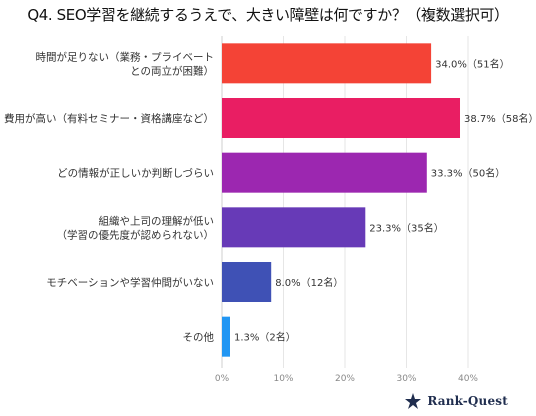 This screenshot has width=536, height=416. I want to click on category-label: 組織や上司の理解が低い, so click(157, 220).